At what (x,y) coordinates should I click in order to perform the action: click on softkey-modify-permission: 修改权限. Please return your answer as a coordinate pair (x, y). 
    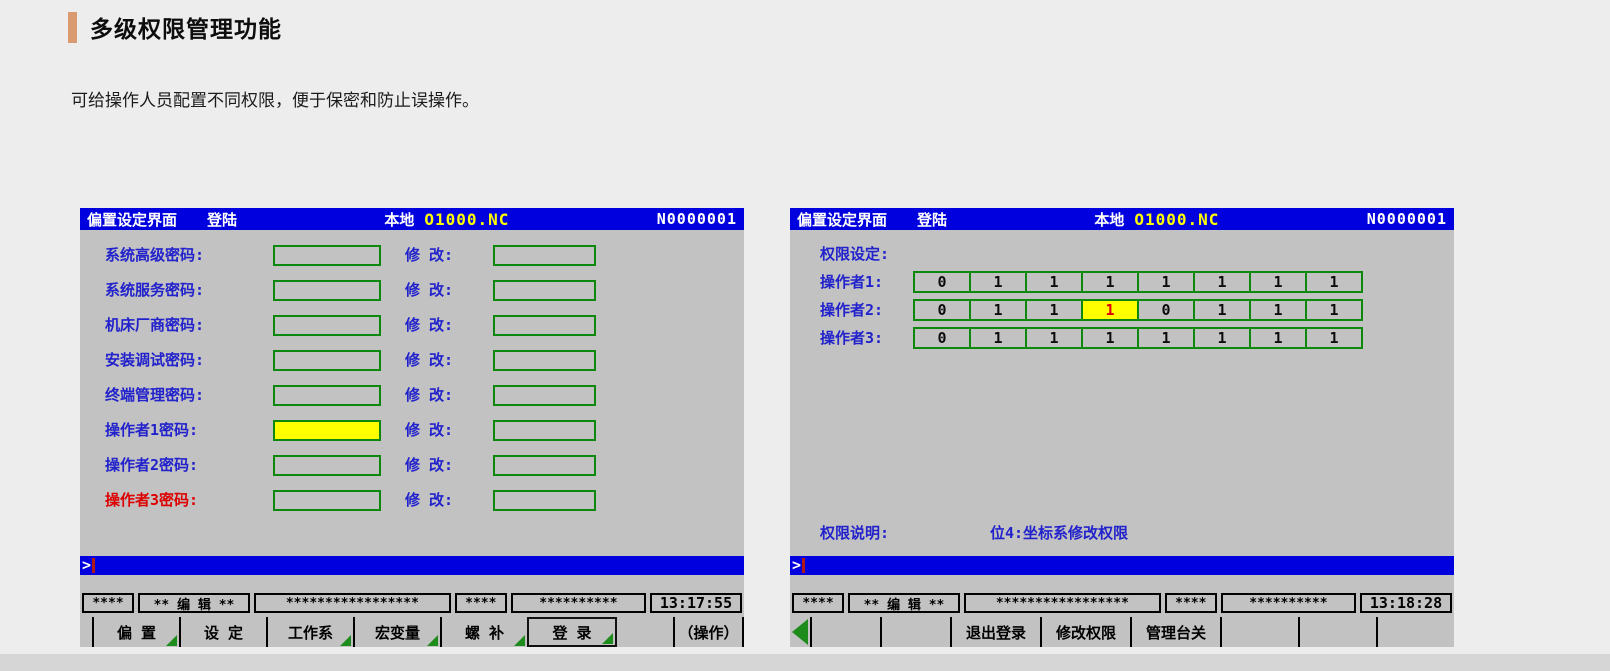
    Looking at the image, I should click on (1085, 632).